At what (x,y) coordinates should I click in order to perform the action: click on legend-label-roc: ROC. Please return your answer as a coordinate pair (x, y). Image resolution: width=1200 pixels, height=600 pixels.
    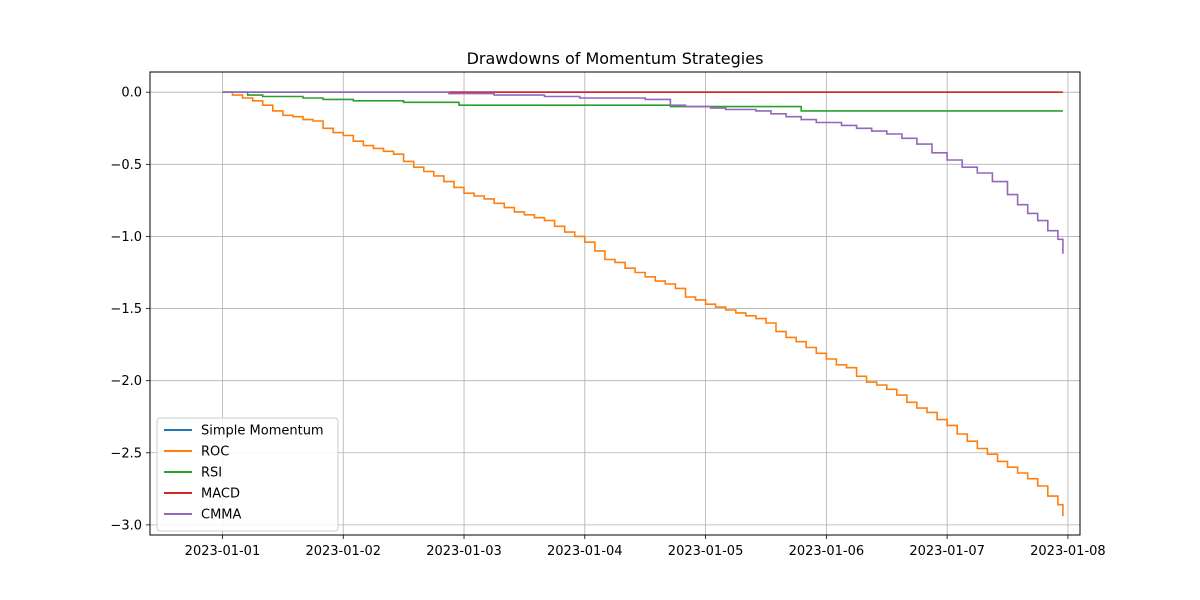
    Looking at the image, I should click on (215, 452).